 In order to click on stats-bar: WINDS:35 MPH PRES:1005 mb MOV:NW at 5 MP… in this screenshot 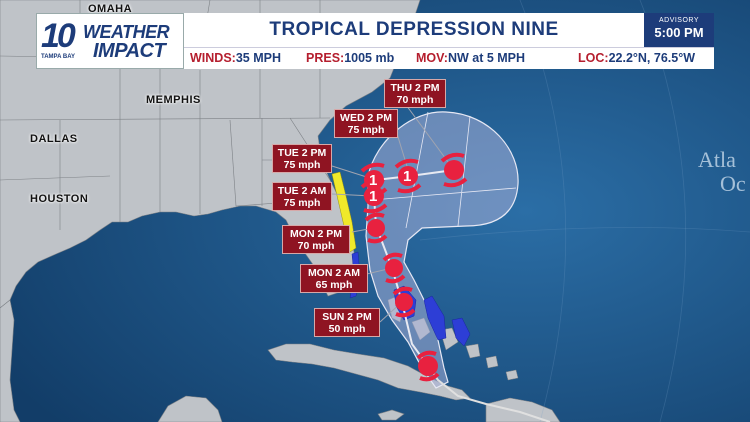, I will do `click(449, 58)`.